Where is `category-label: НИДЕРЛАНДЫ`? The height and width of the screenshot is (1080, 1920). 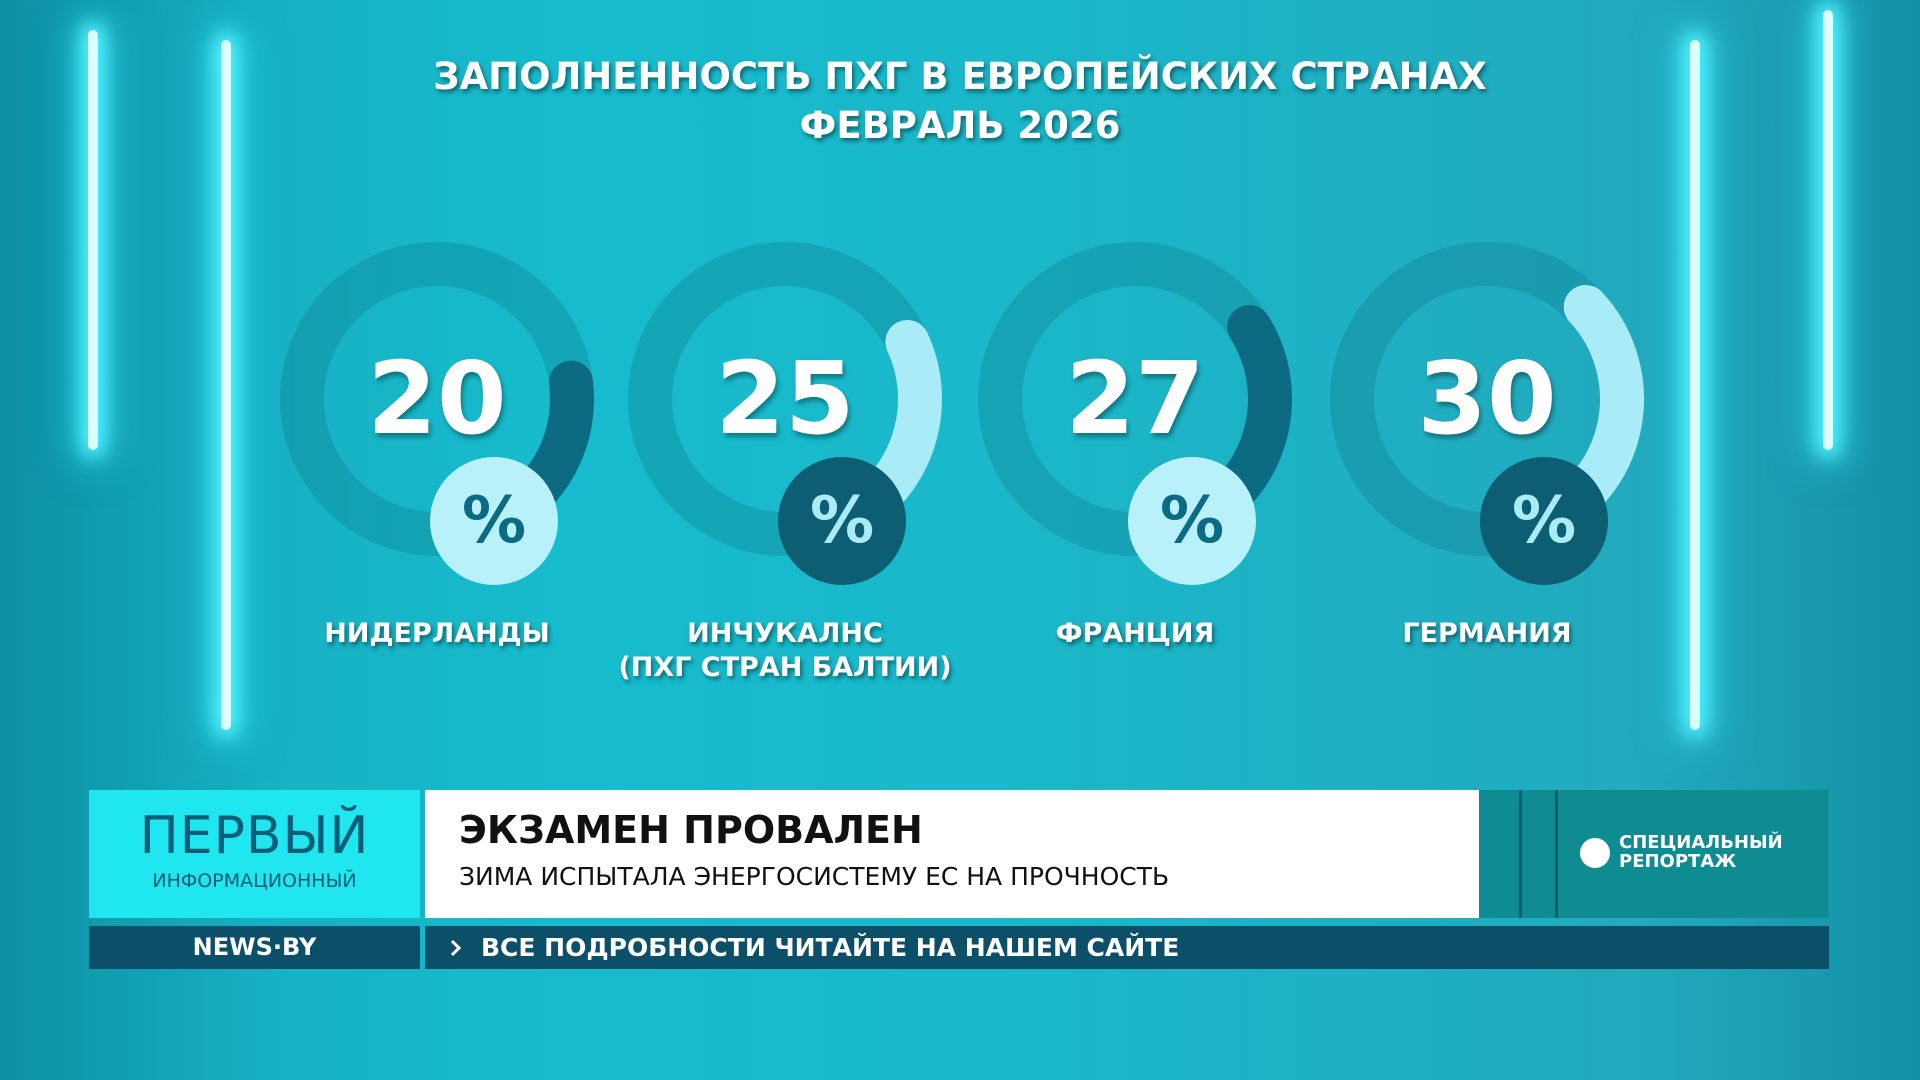
category-label: НИДЕРЛАНДЫ is located at coordinates (437, 633).